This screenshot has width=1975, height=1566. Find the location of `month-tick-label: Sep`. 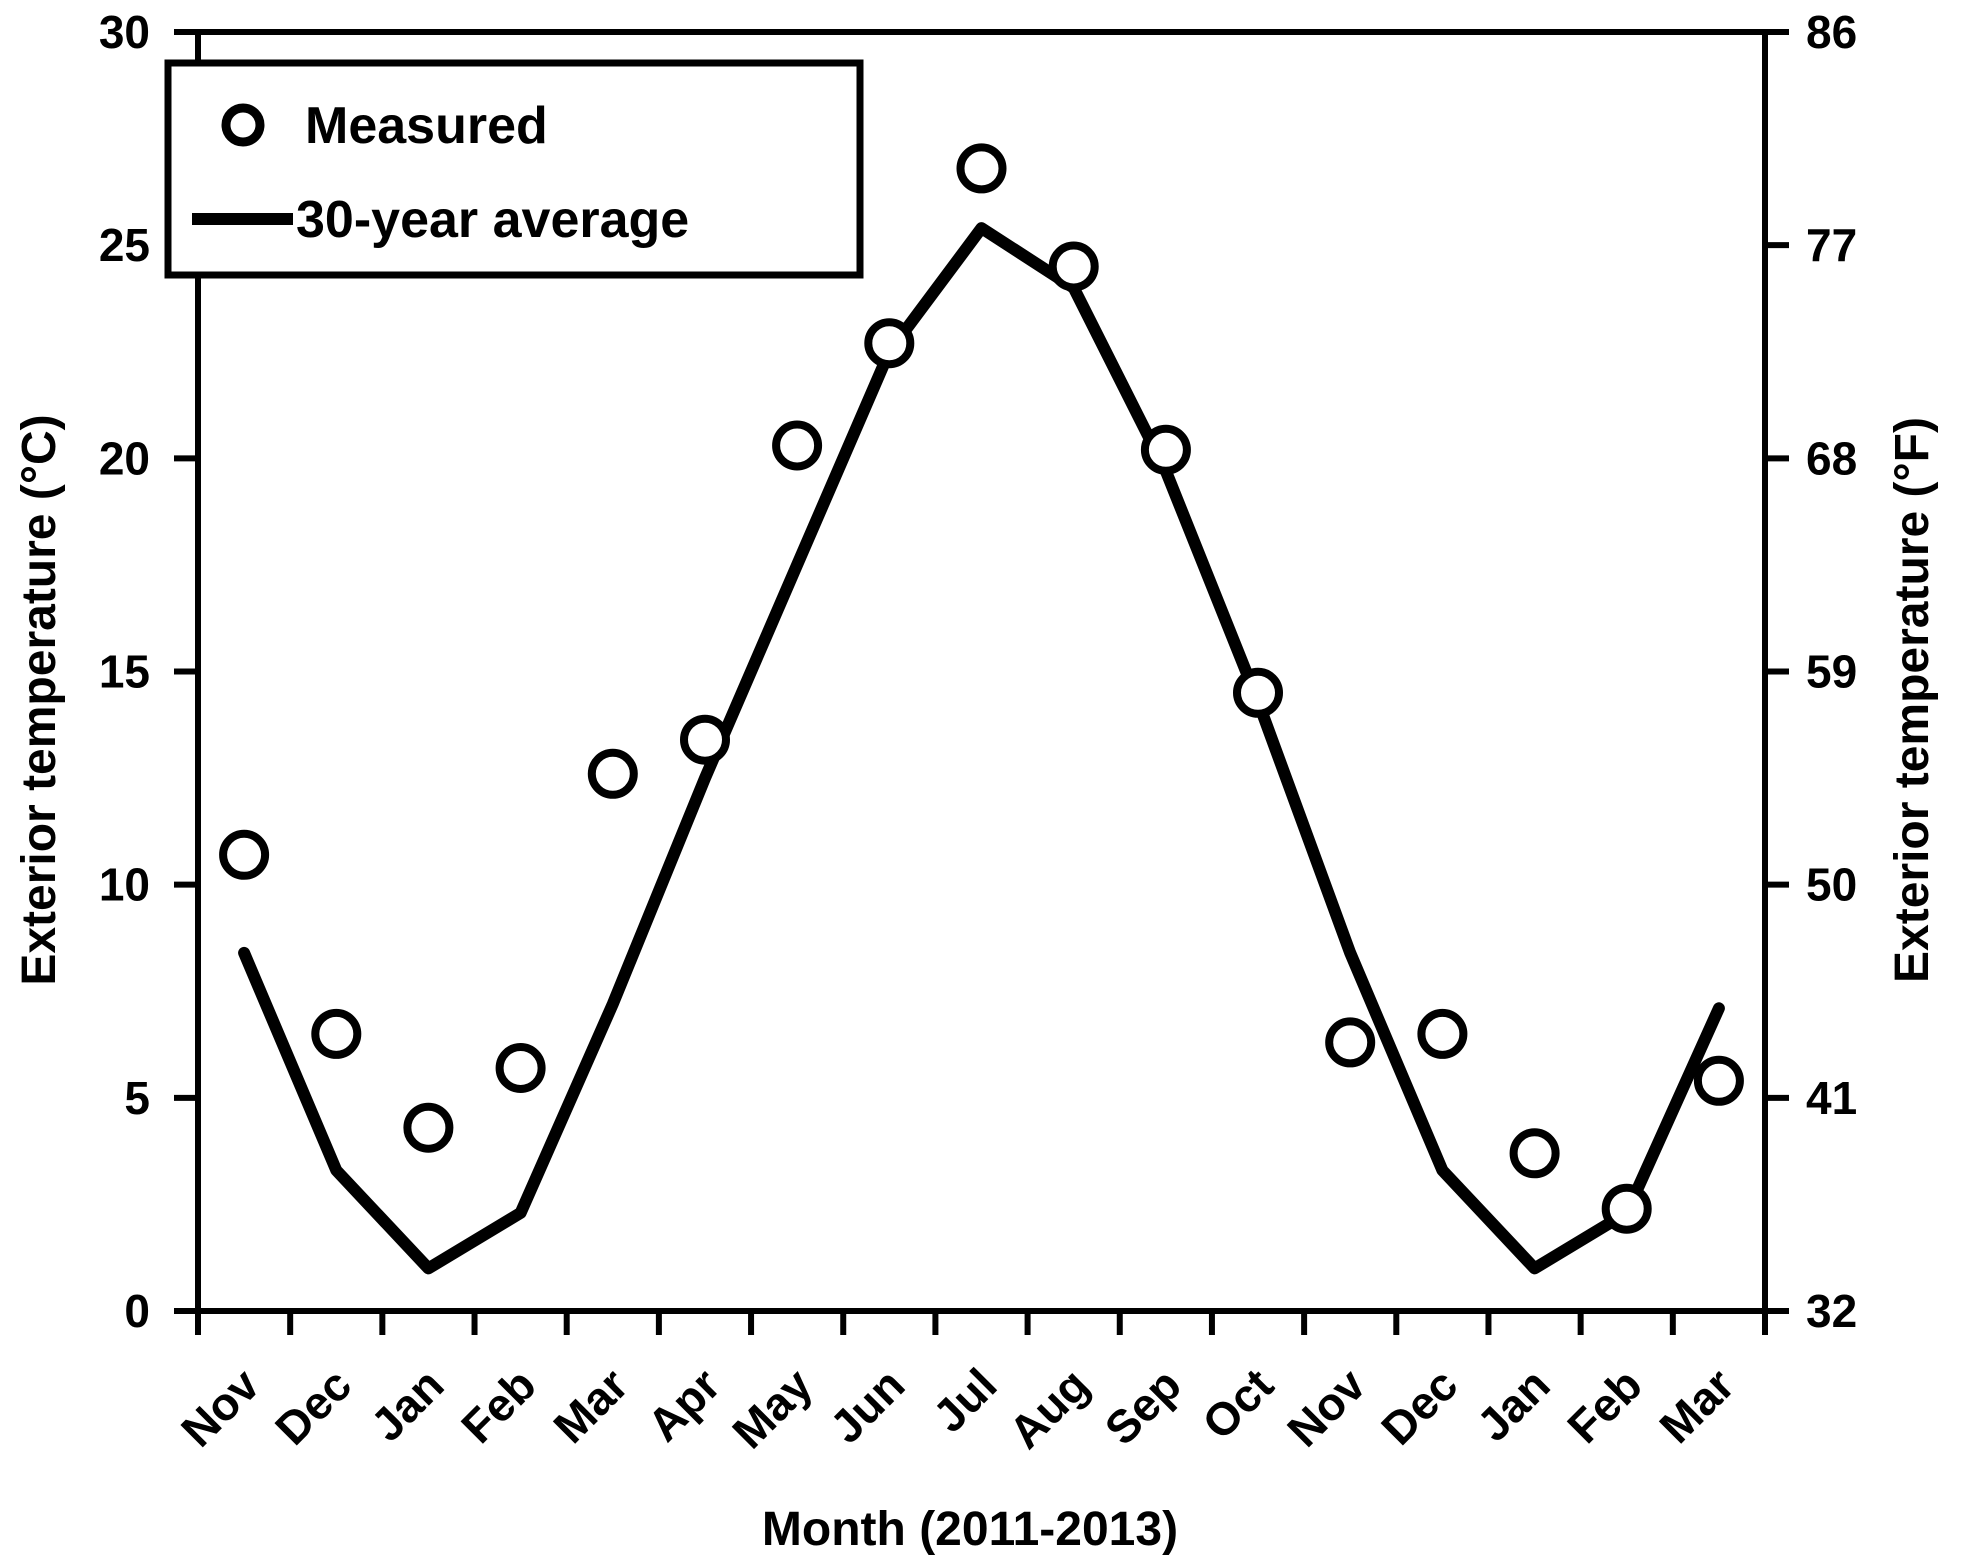

month-tick-label: Sep is located at coordinates (1142, 1406).